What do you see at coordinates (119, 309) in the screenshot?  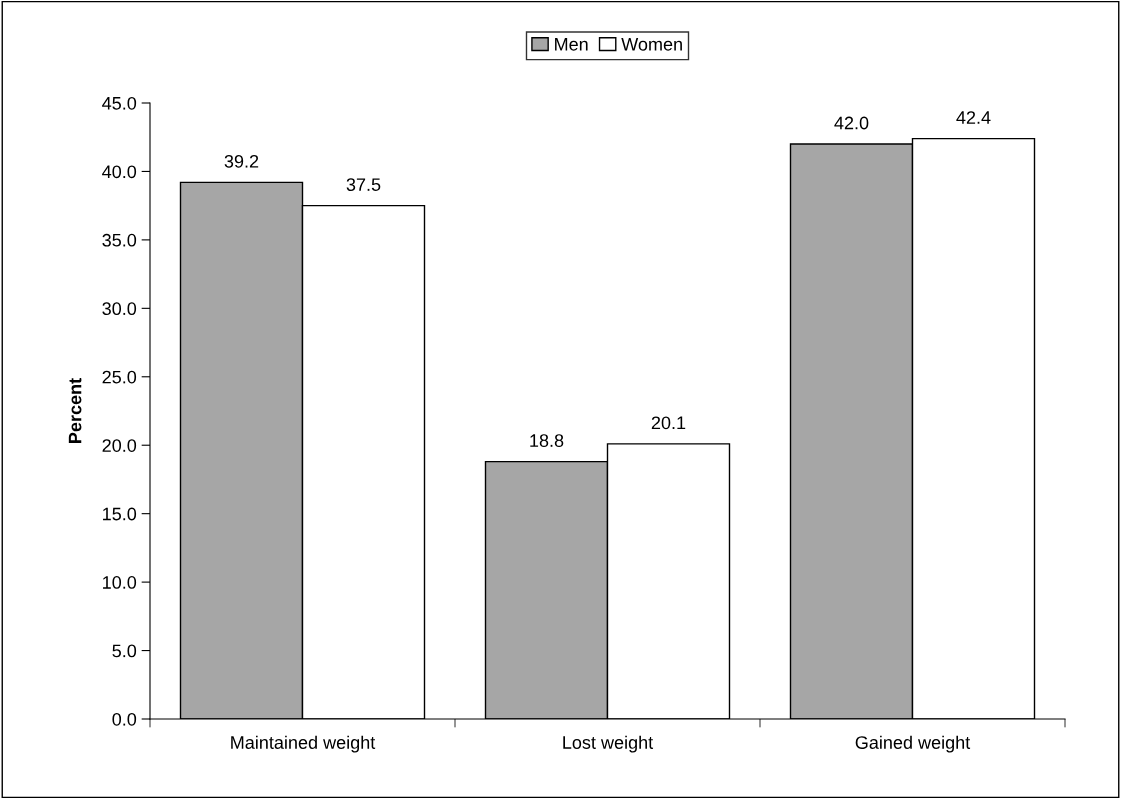 I see `y-tick-label: 30.0` at bounding box center [119, 309].